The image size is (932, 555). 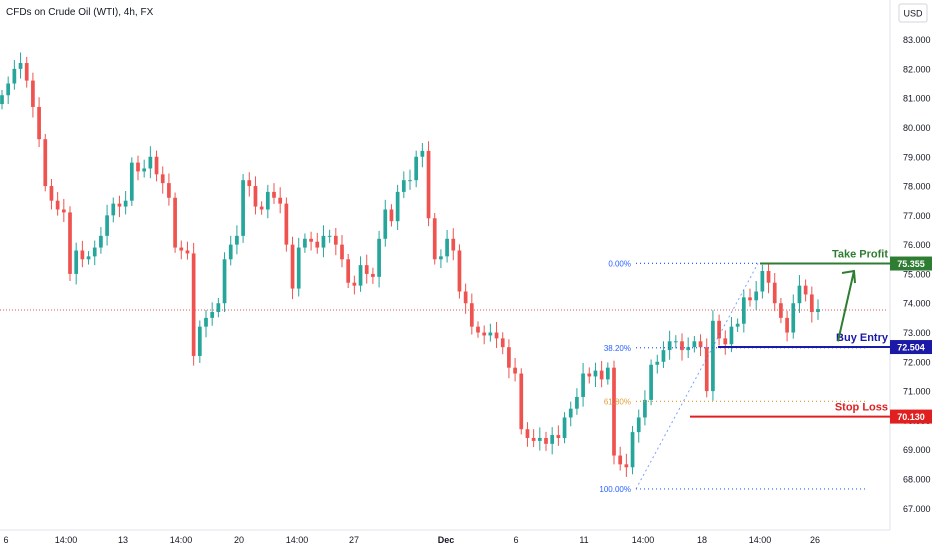 I want to click on arrow-shaft, so click(x=846, y=306).